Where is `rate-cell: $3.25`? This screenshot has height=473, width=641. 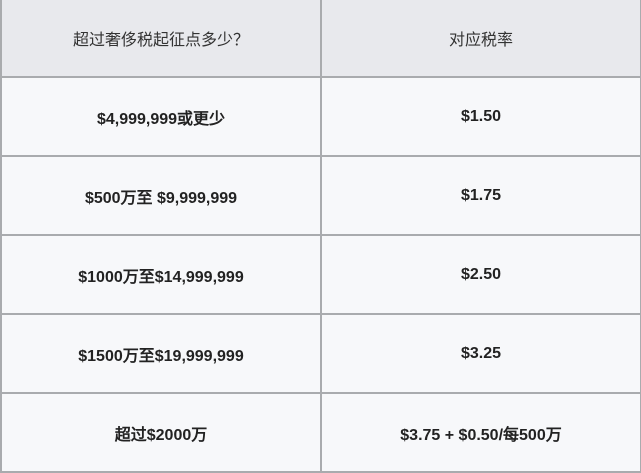
rate-cell: $3.25 is located at coordinates (480, 353).